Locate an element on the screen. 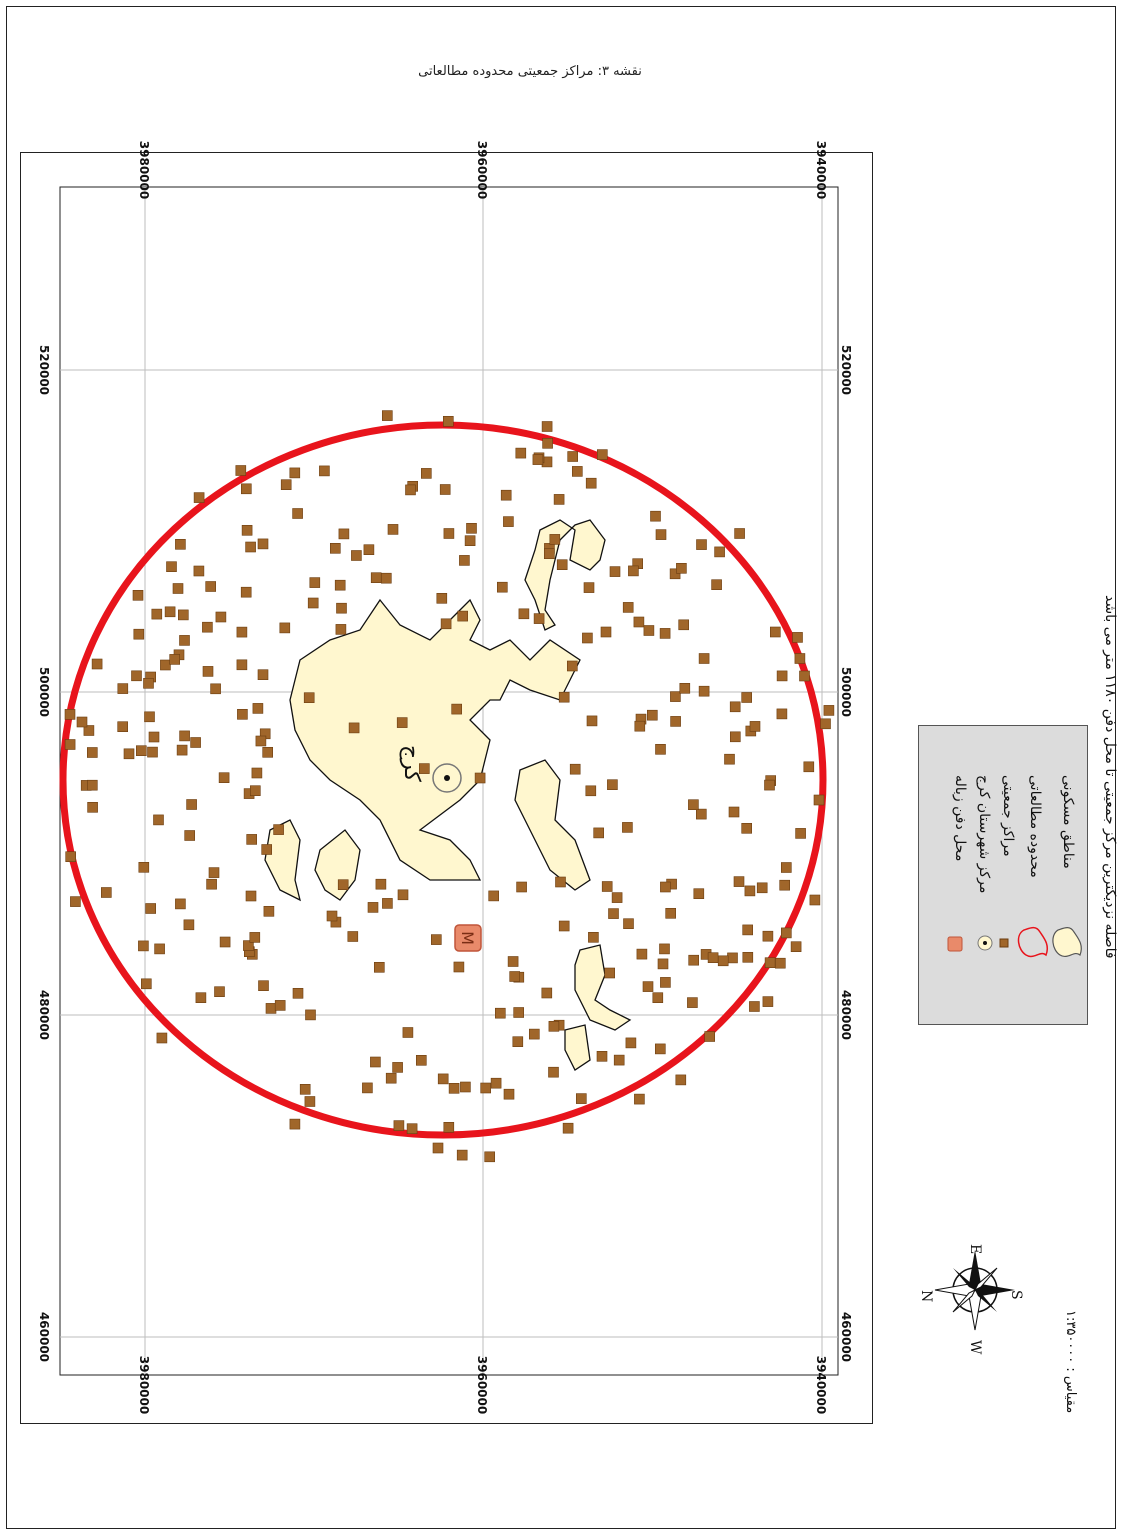  study-area-icon is located at coordinates (1033, 942).